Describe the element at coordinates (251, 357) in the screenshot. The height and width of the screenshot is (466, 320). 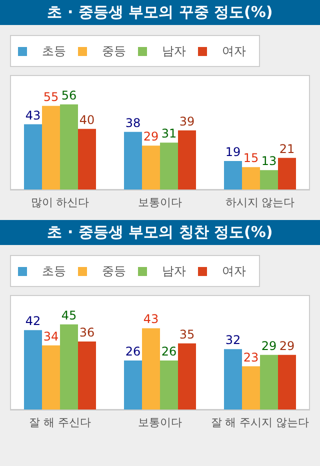
I see `data-label: 23` at that location.